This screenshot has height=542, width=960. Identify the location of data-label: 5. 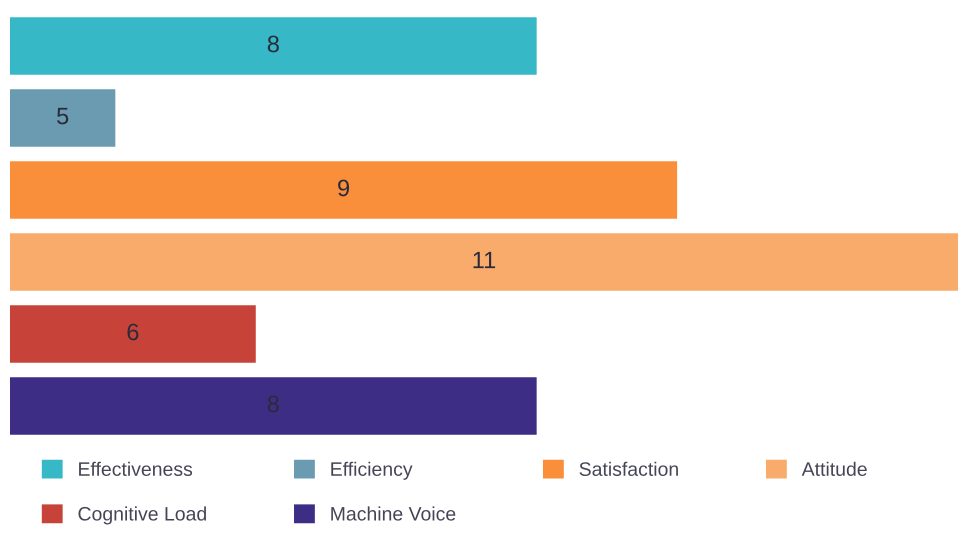
(62, 116).